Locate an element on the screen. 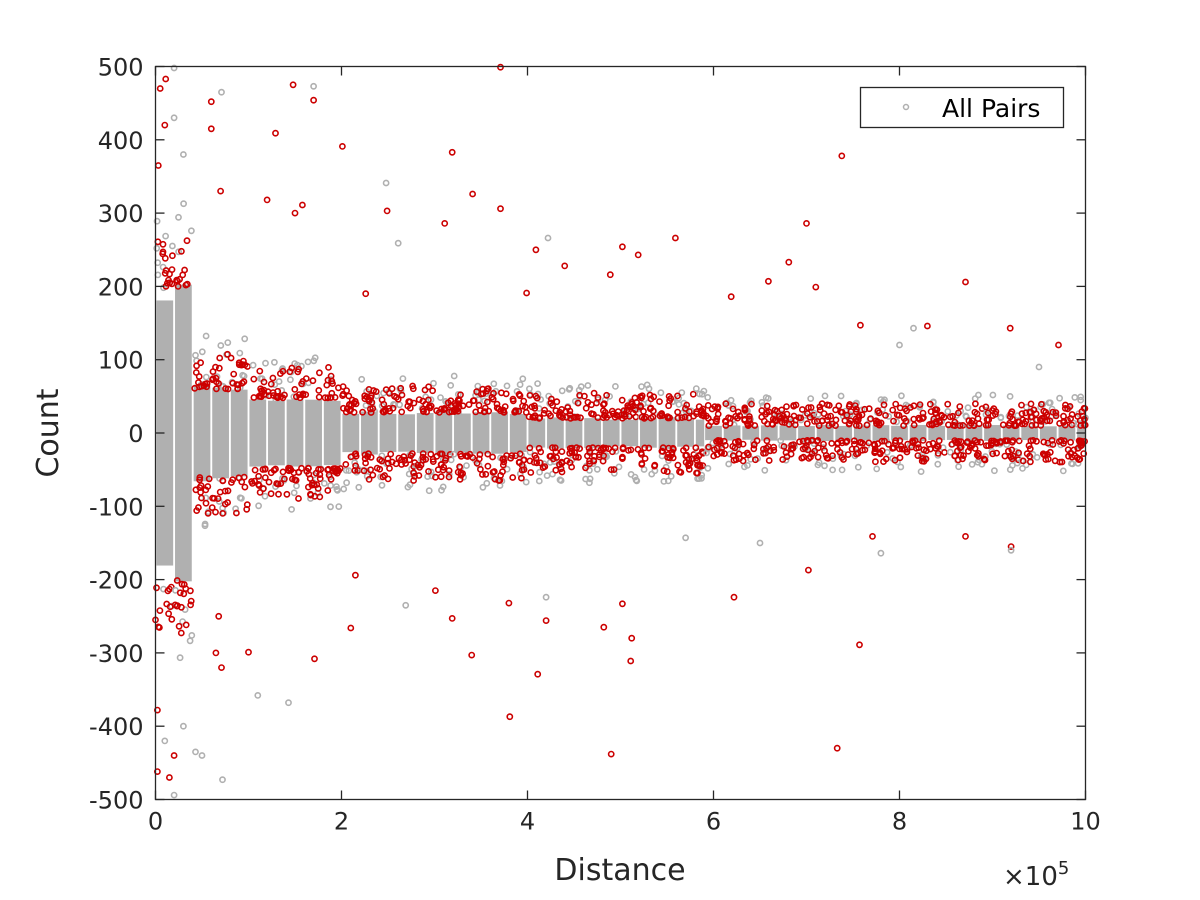  y-axis-label: Count is located at coordinates (48, 432).